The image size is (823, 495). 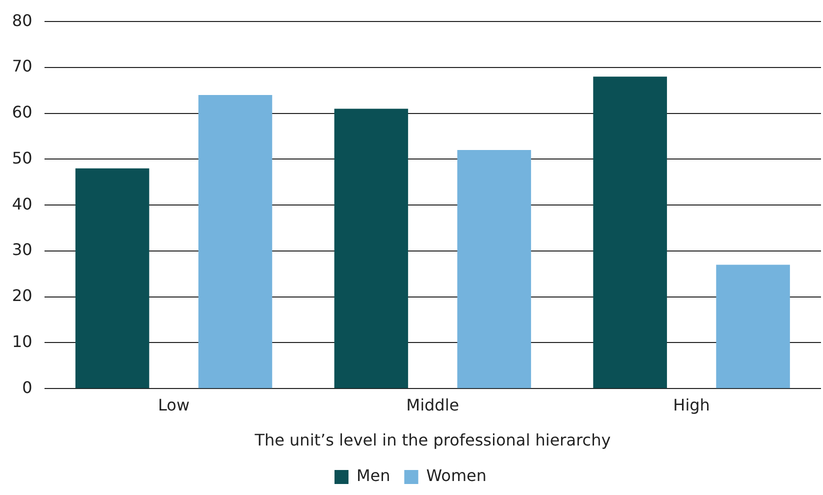 I want to click on y-tick-label: 20, so click(x=22, y=296).